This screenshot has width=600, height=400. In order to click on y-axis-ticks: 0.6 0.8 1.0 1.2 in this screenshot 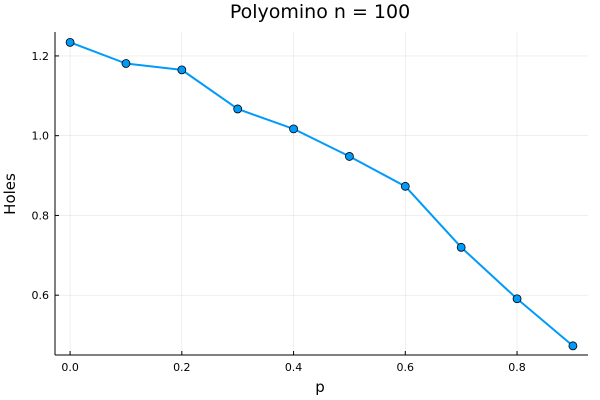, I will do `click(45, 176)`.